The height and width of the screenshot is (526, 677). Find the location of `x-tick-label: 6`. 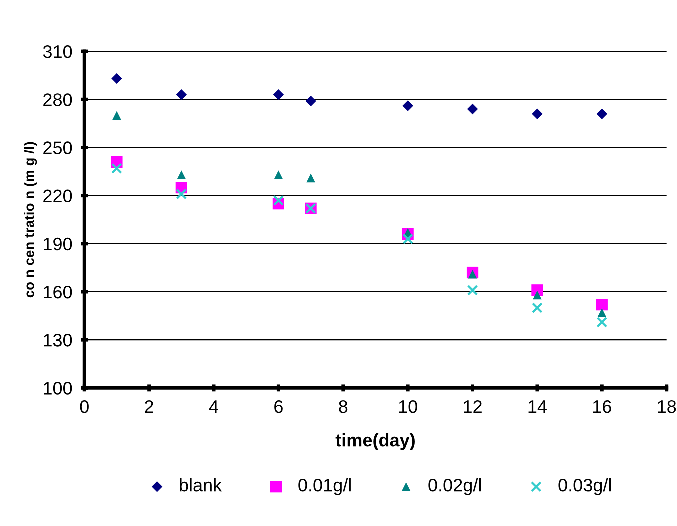

x-tick-label: 6 is located at coordinates (278, 407).